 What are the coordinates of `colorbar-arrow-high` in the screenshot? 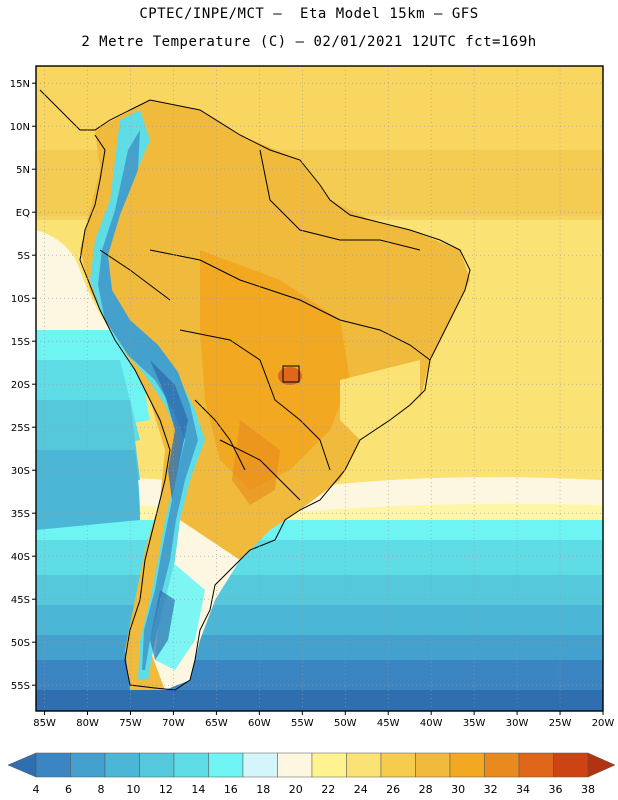 It's located at (601, 765).